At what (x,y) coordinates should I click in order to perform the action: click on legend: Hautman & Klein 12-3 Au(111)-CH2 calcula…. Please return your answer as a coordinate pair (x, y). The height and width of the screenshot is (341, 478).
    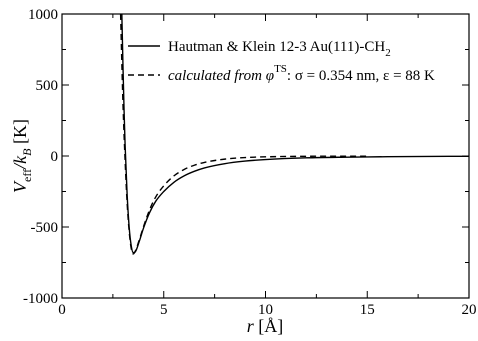
    Looking at the image, I should click on (281, 61).